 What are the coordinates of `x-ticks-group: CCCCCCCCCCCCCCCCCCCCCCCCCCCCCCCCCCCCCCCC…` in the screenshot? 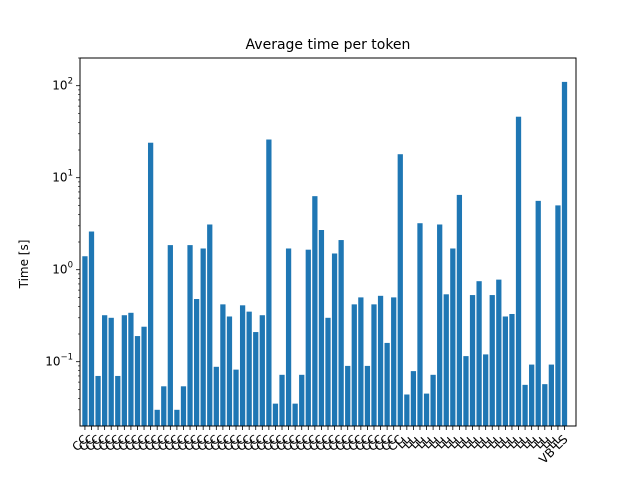 It's located at (320, 446).